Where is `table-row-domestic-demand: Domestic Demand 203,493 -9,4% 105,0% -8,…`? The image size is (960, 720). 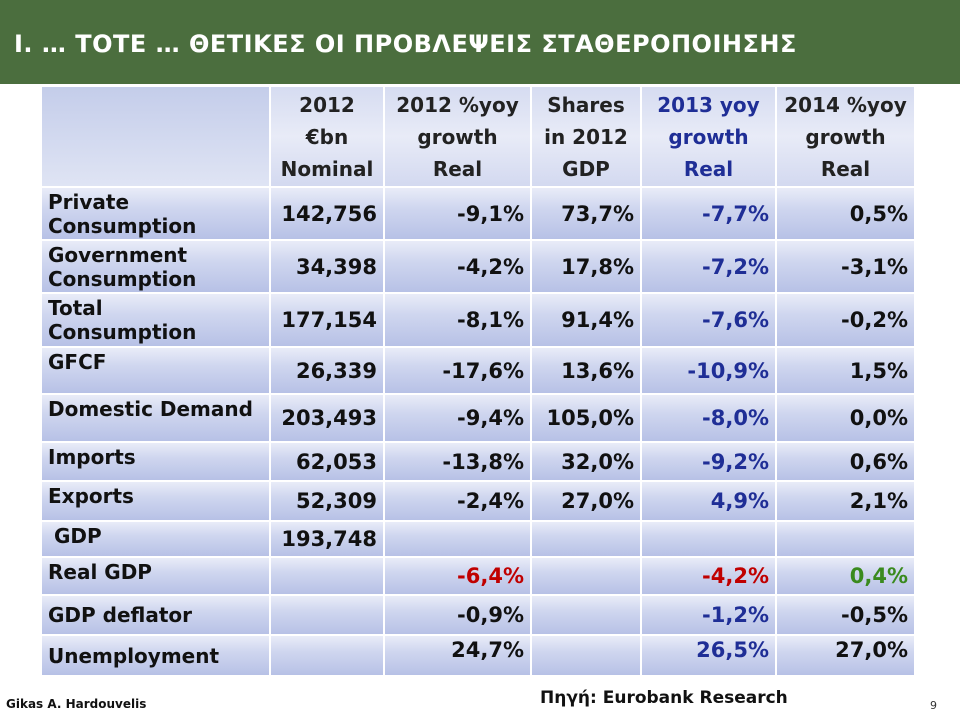 table-row-domestic-demand: Domestic Demand 203,493 -9,4% 105,0% -8,… is located at coordinates (478, 418).